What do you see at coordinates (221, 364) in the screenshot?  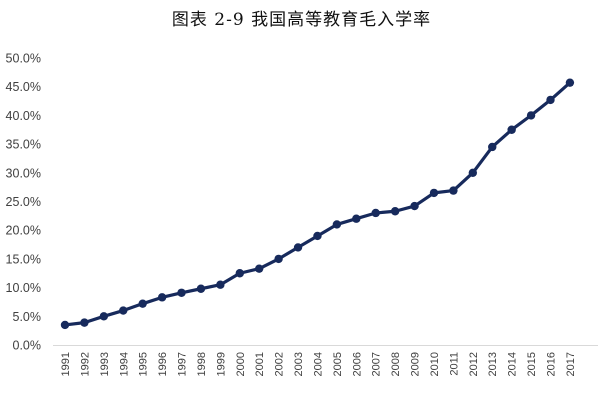 I see `x-tick-label: 1999` at bounding box center [221, 364].